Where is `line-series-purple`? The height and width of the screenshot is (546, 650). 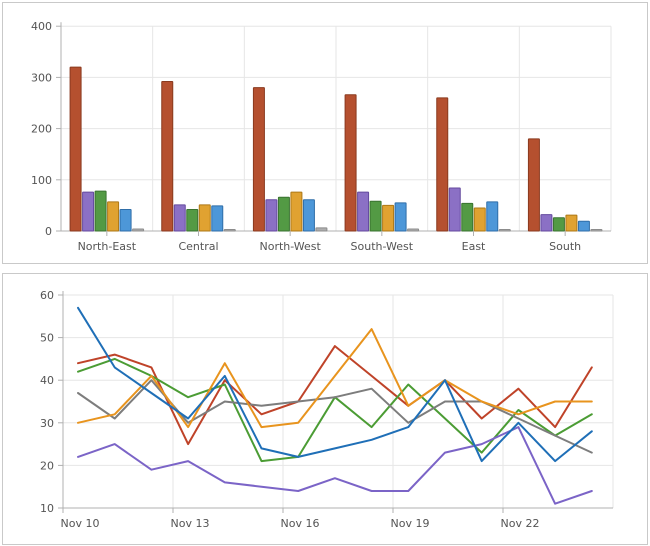 line-series-purple is located at coordinates (335, 465).